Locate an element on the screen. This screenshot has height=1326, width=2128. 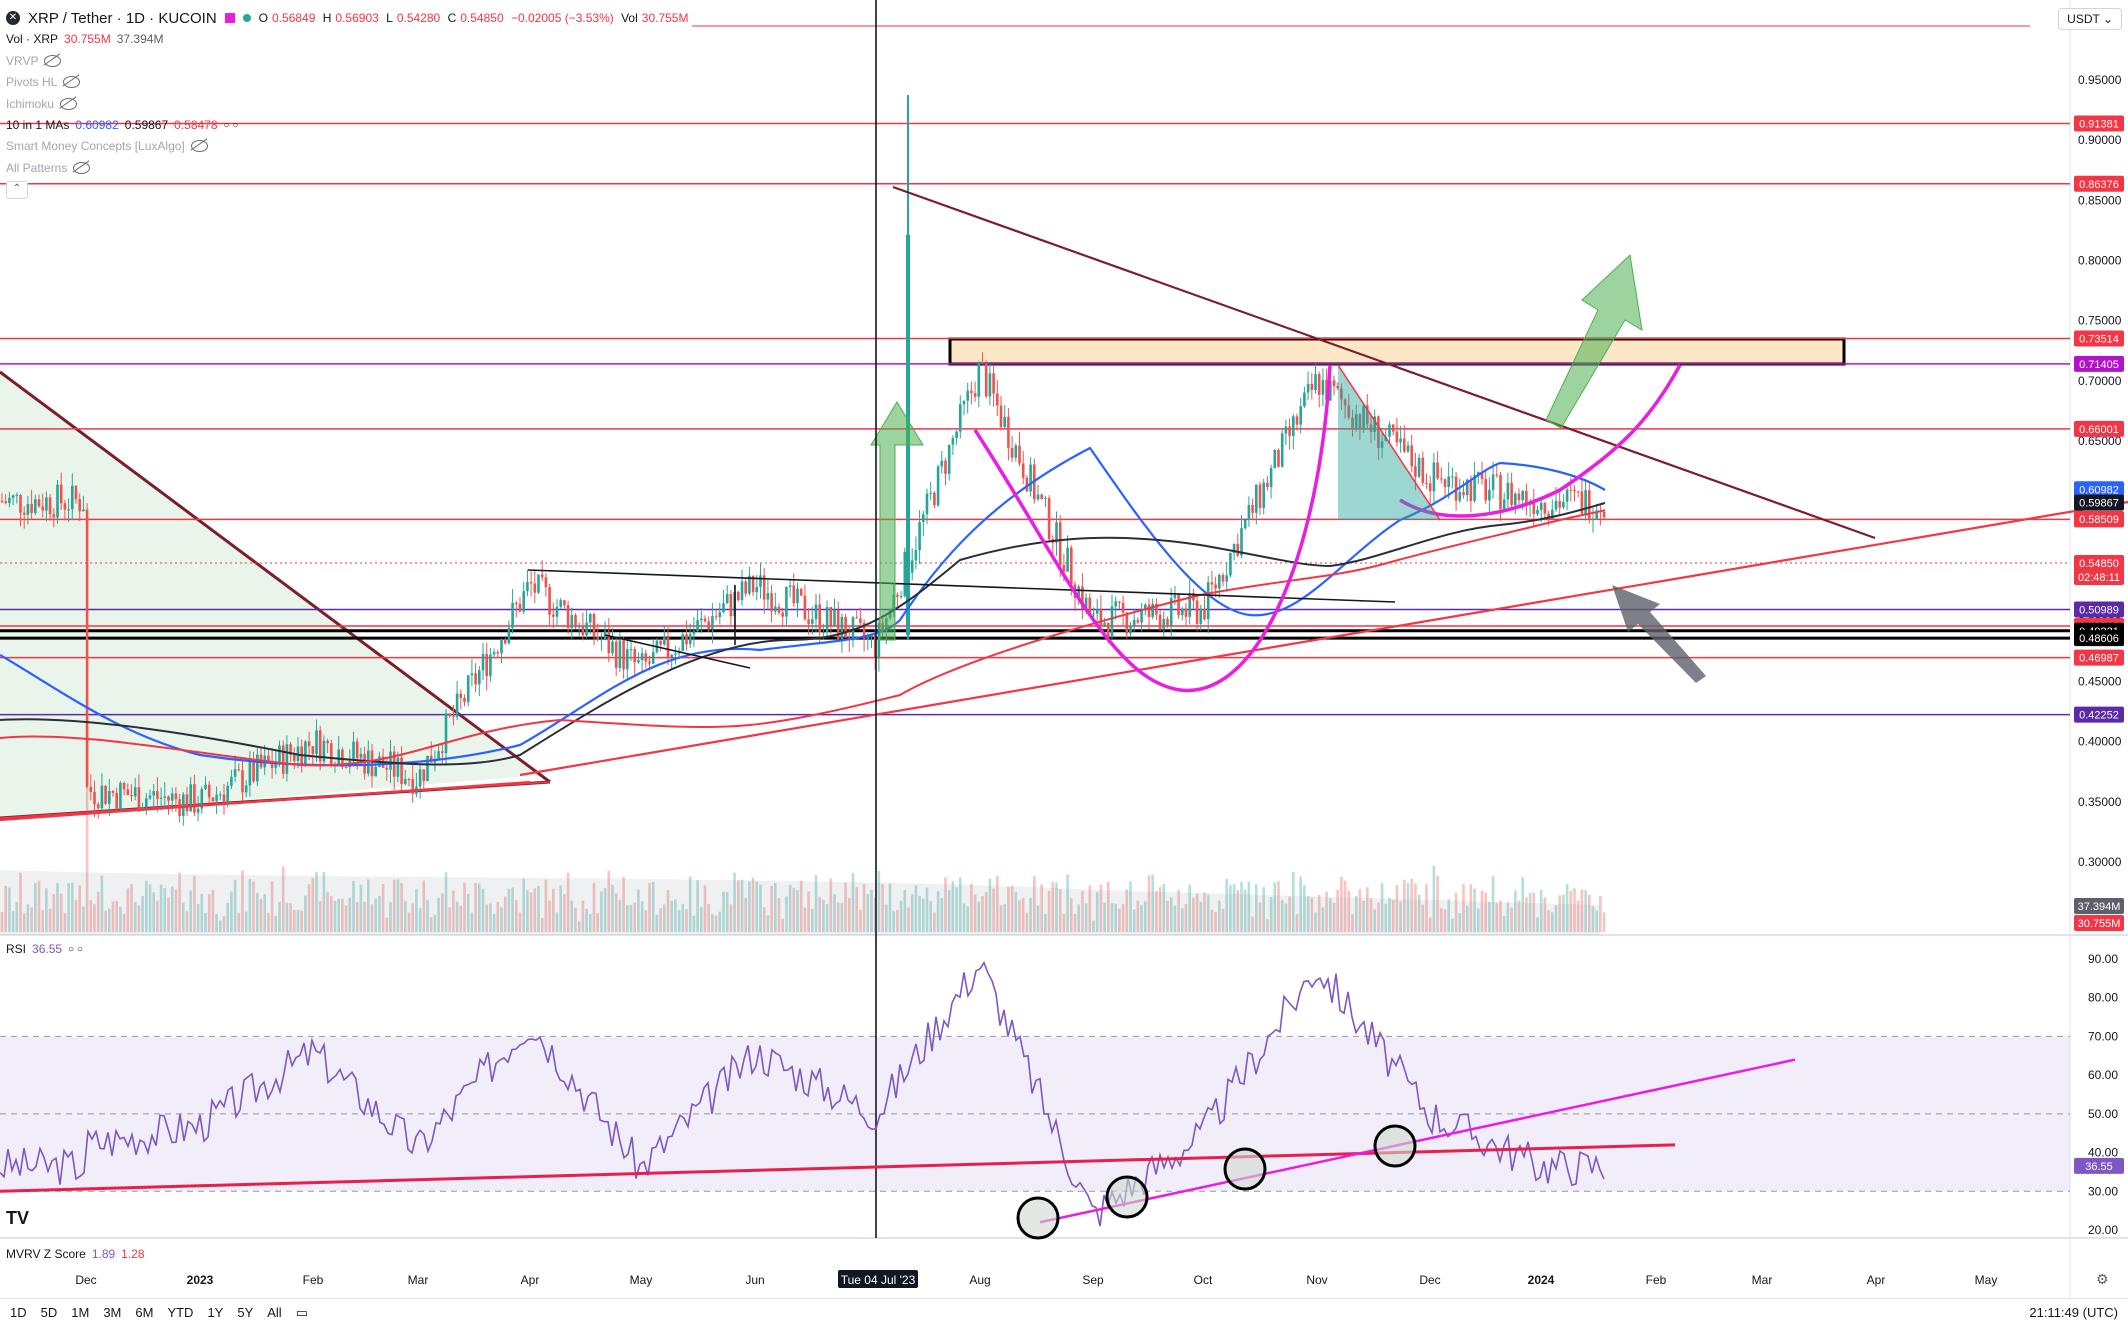
legend-ichimoku: Ichimoku is located at coordinates (42, 104).